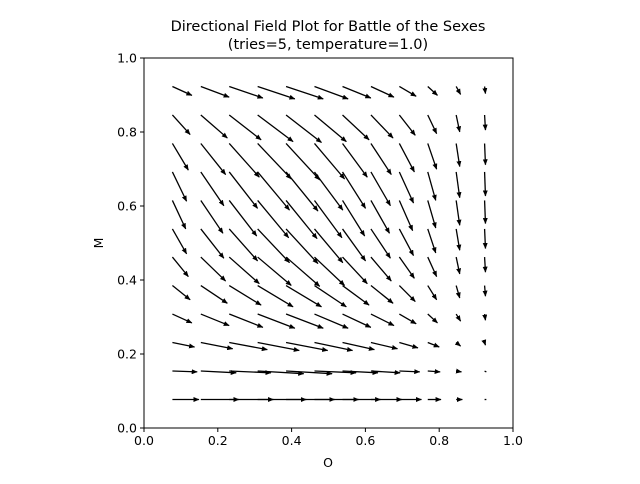  Describe the element at coordinates (127, 58) in the screenshot. I see `y-tick-label: 1.0` at that location.